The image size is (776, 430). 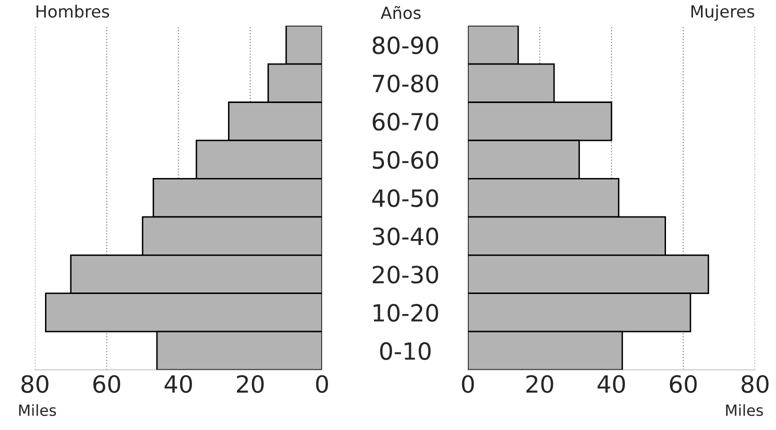 I want to click on y-tick-label: 80-90, so click(x=405, y=45).